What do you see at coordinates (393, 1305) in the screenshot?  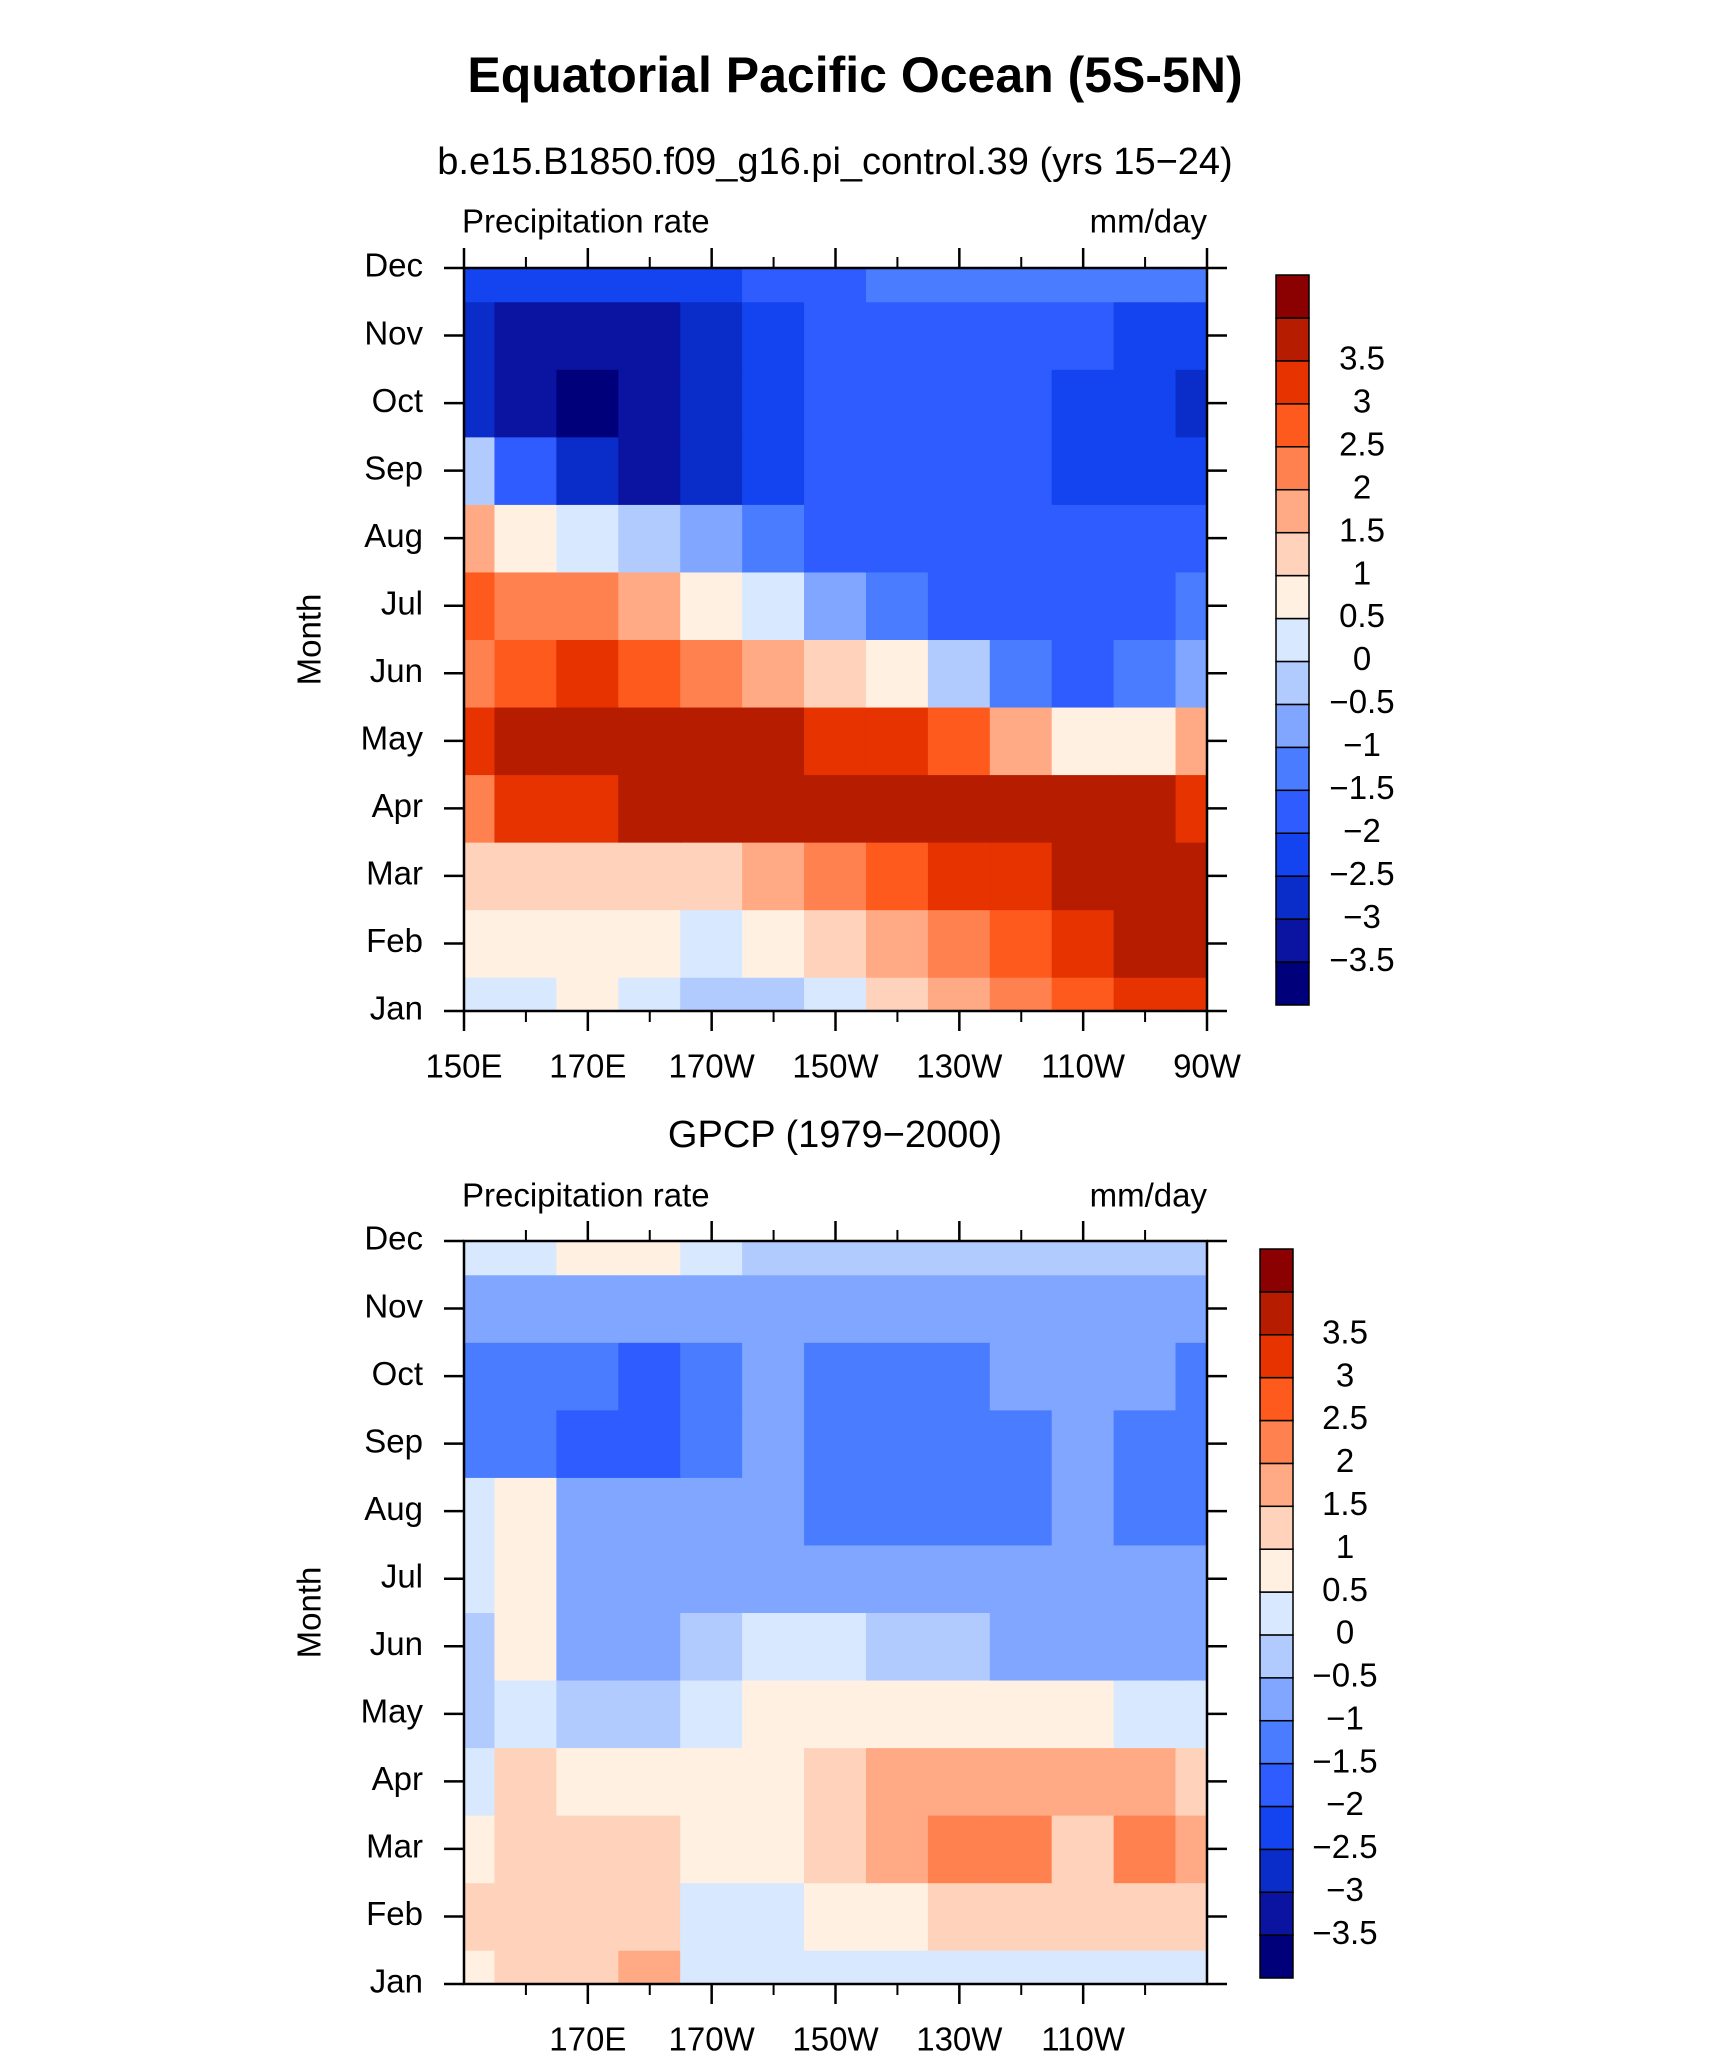 I see `y-tick-label: Nov` at bounding box center [393, 1305].